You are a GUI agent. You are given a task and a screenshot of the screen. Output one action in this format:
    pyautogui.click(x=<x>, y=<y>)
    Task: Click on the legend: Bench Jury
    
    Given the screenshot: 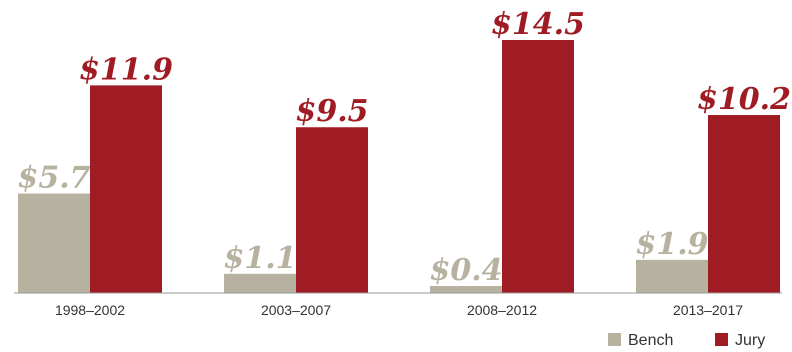 What is the action you would take?
    pyautogui.click(x=686, y=340)
    